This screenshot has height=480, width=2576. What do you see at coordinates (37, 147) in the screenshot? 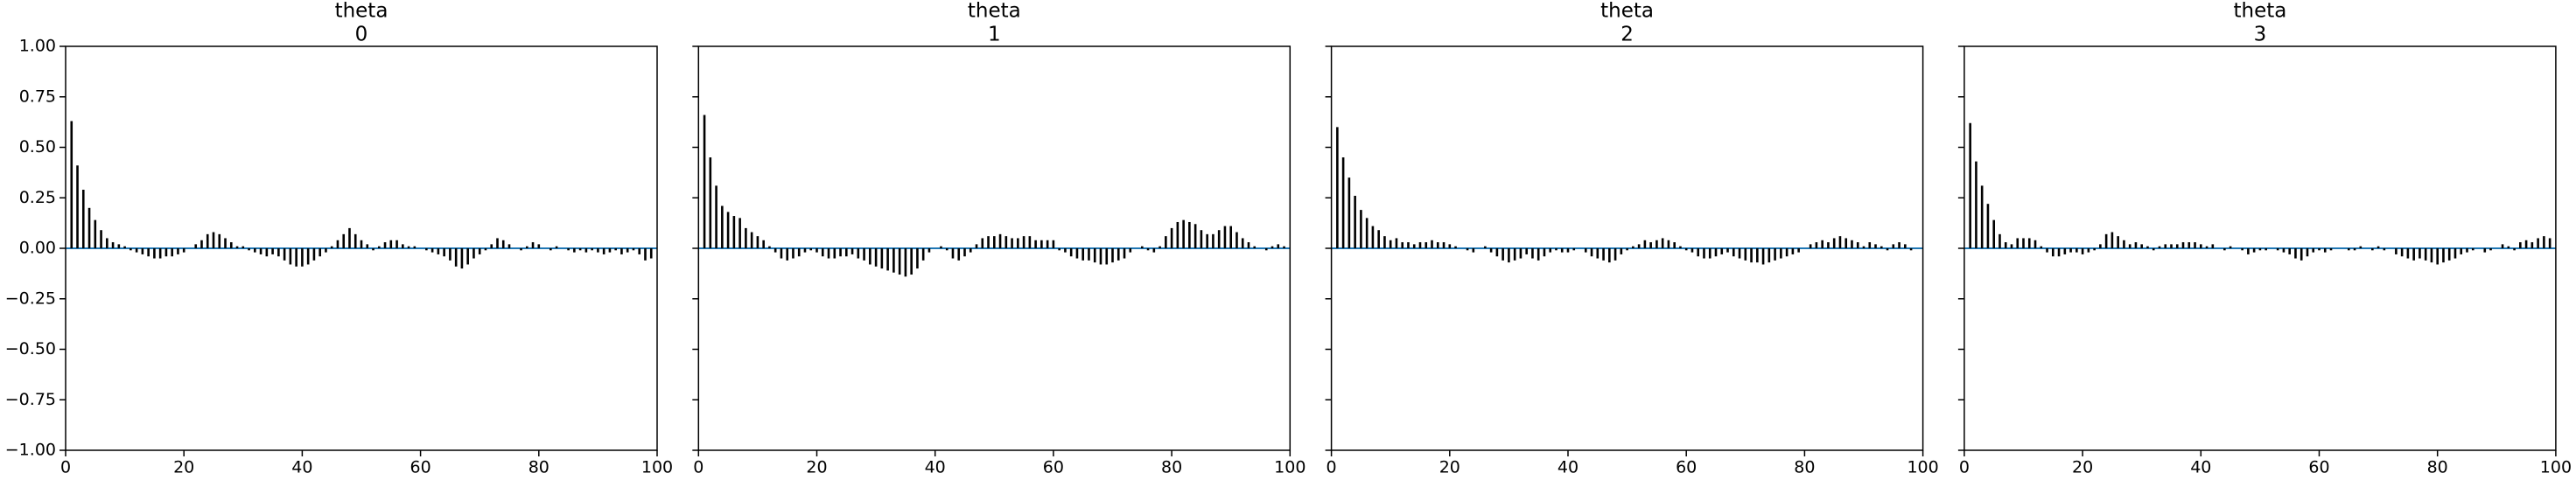
I see `y-tick-label: 0.50` at bounding box center [37, 147].